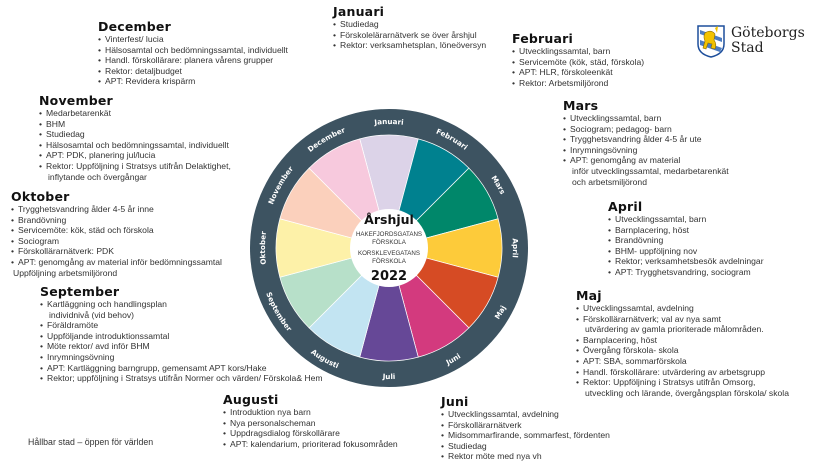 The height and width of the screenshot is (465, 827). I want to click on wheel-year: 2022, so click(389, 276).